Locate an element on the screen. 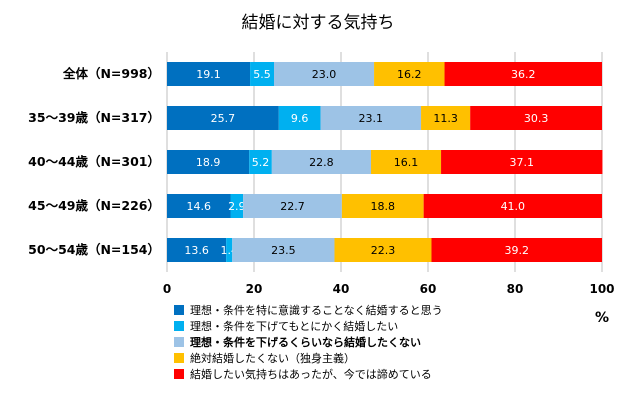 The image size is (637, 413). data-label: 30.3 is located at coordinates (536, 118).